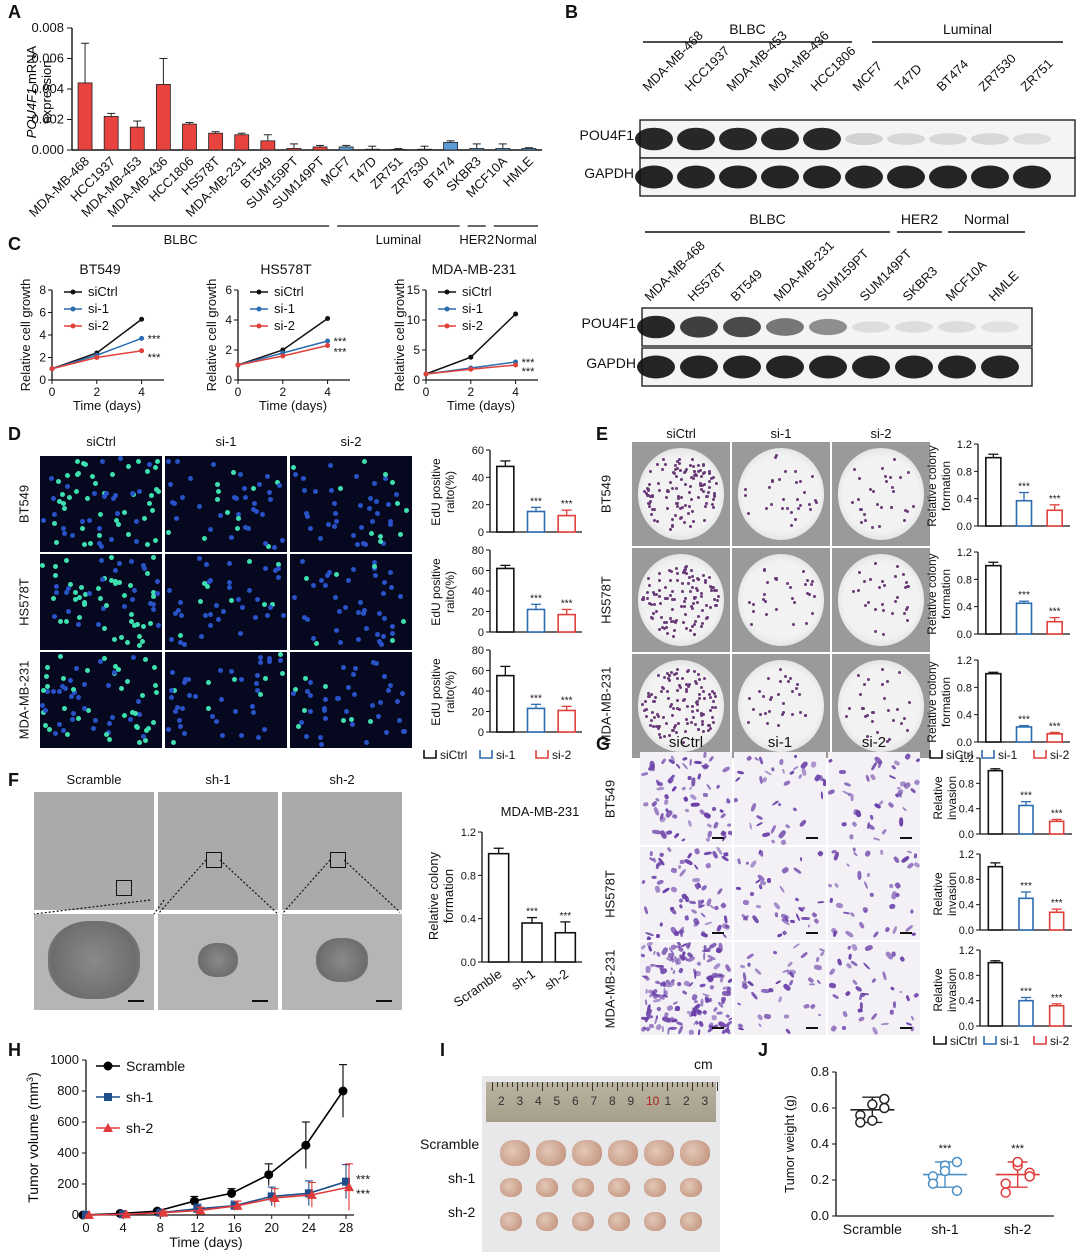 This screenshot has height=1259, width=1080. I want to click on bar-siCtrl, so click(505, 703).